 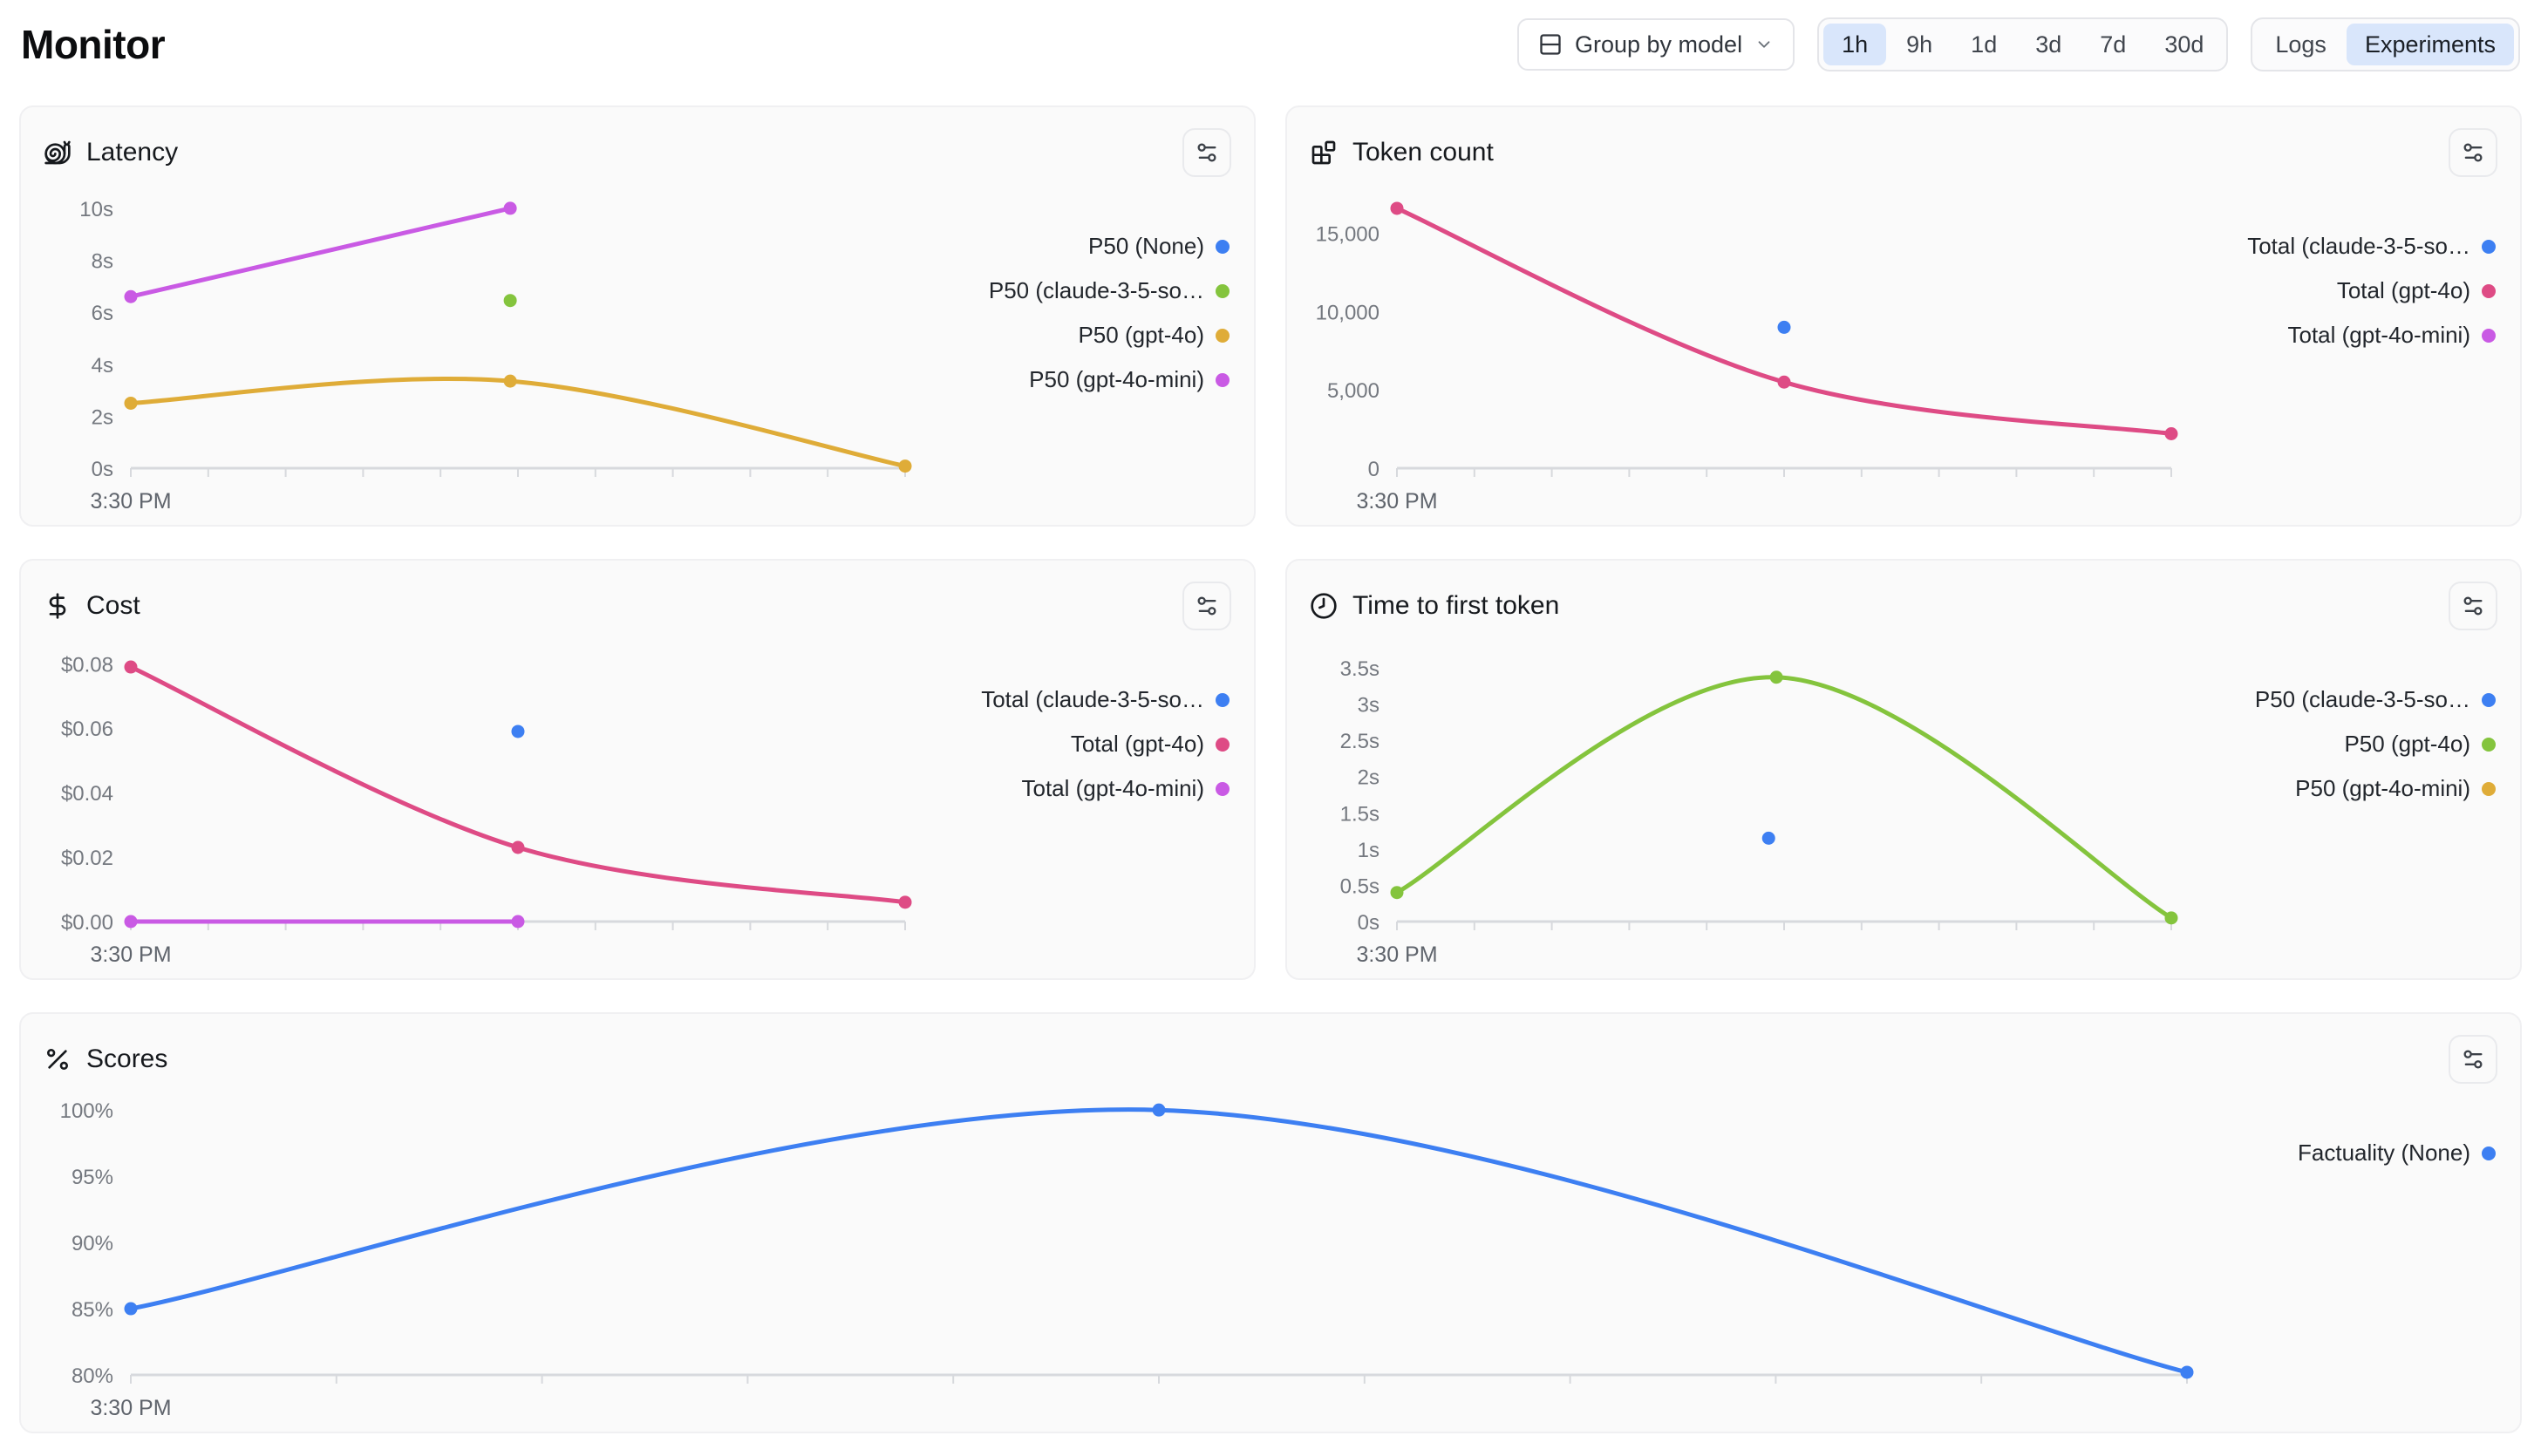 I want to click on card-title: Token count, so click(x=1423, y=152).